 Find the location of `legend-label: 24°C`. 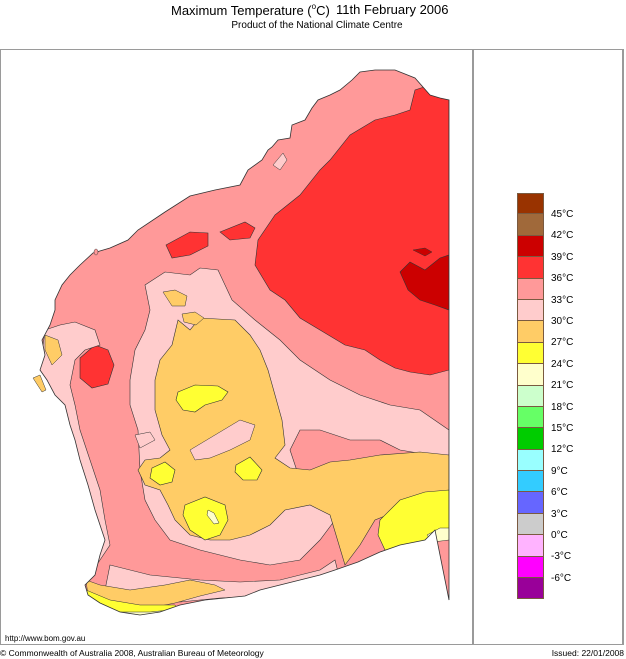

legend-label: 24°C is located at coordinates (562, 364).